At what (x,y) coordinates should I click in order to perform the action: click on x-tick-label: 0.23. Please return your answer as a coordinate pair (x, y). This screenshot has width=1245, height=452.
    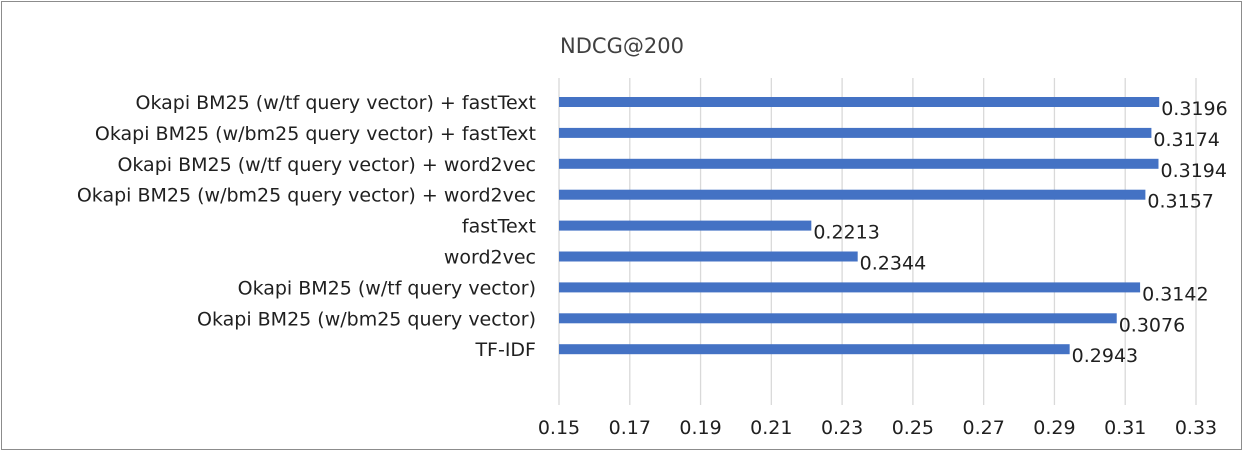
    Looking at the image, I should click on (842, 428).